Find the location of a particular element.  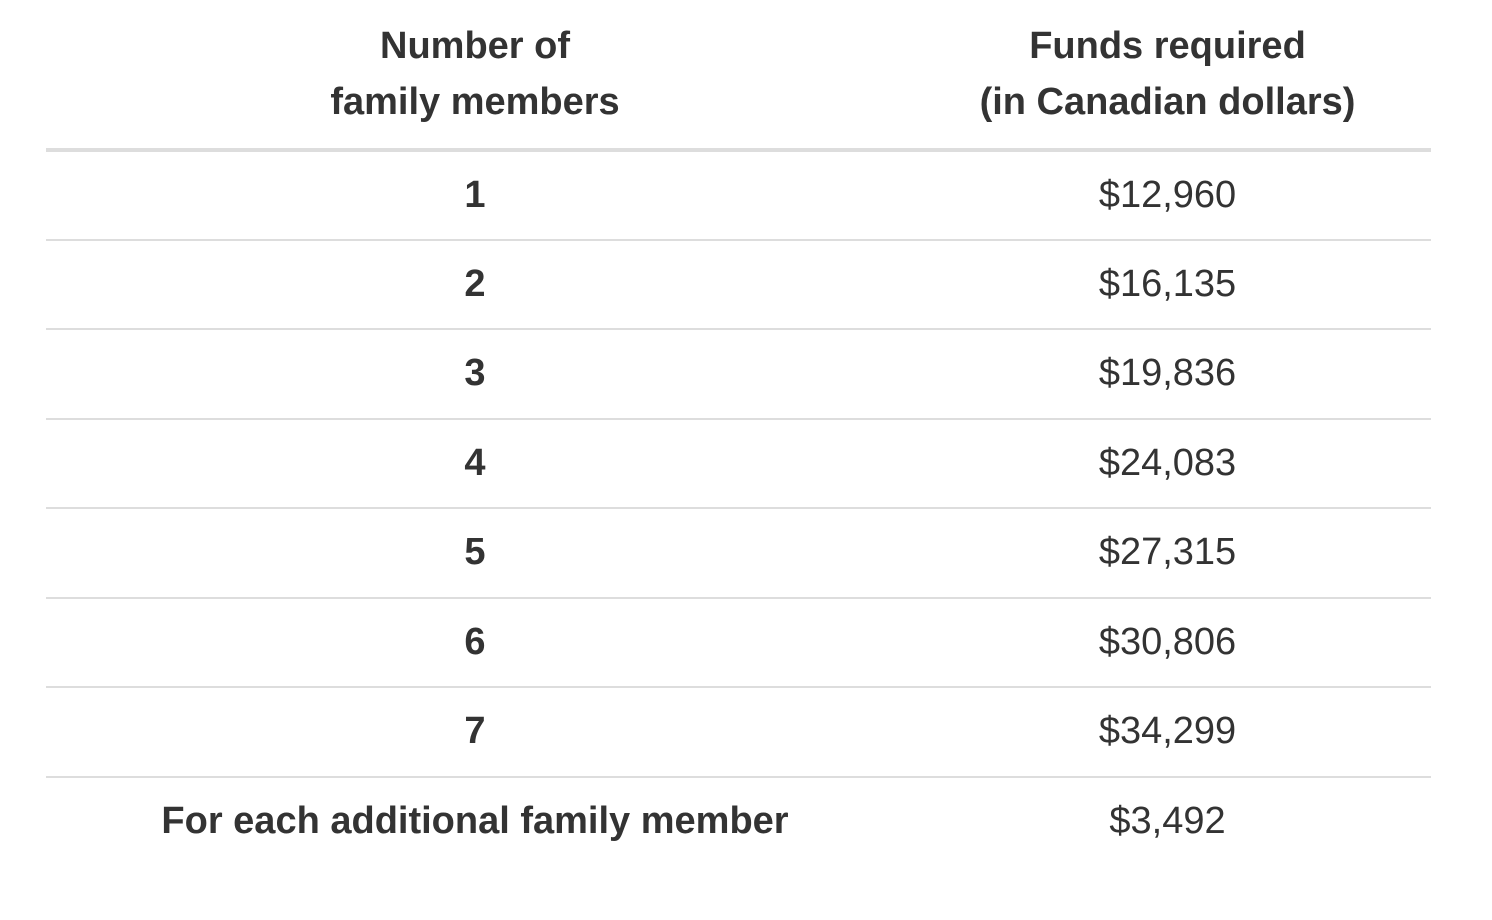

table-row: 5 $27,315 is located at coordinates (738, 553).